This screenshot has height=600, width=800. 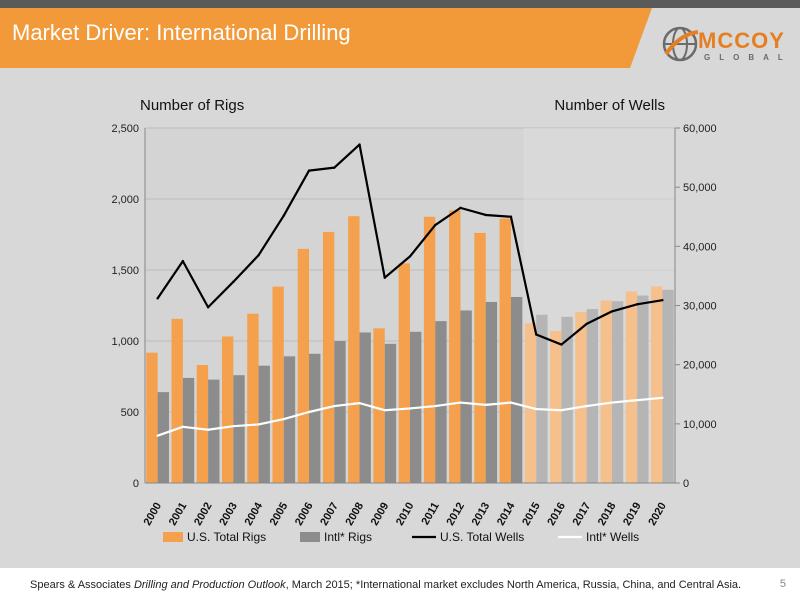 What do you see at coordinates (153, 514) in the screenshot?
I see `x-tick-label: 2000` at bounding box center [153, 514].